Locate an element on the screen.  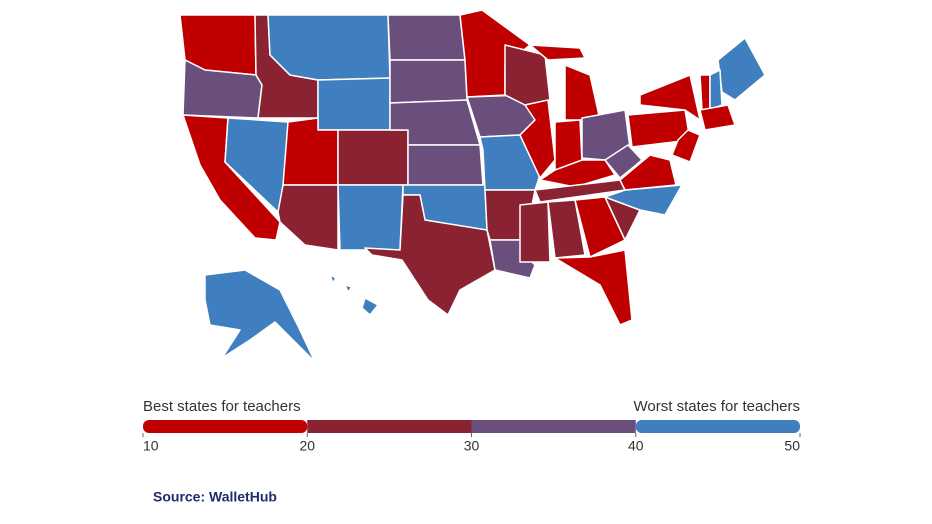
legend-tick-label: 50 is located at coordinates (792, 446).